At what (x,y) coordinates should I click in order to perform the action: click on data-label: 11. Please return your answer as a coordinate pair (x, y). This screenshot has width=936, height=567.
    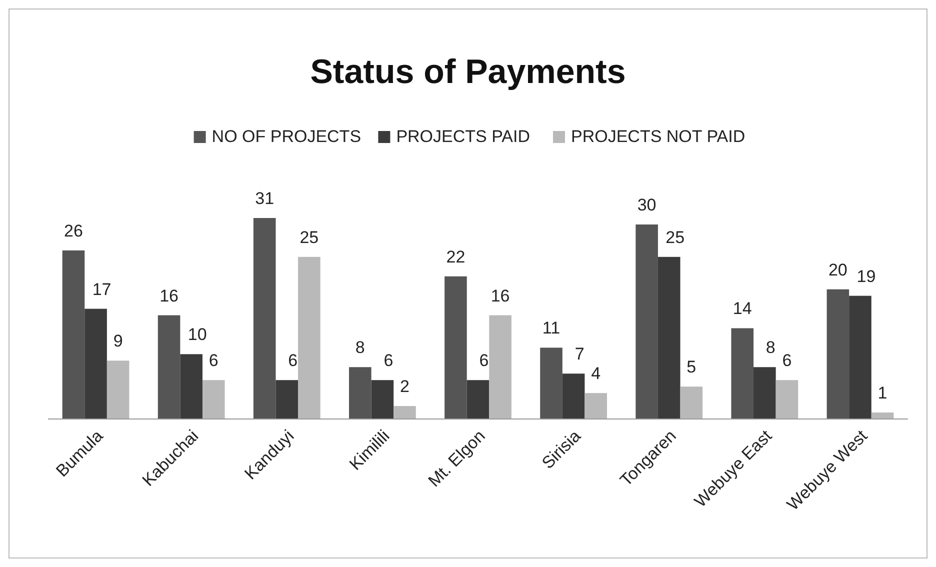
    Looking at the image, I should click on (551, 328).